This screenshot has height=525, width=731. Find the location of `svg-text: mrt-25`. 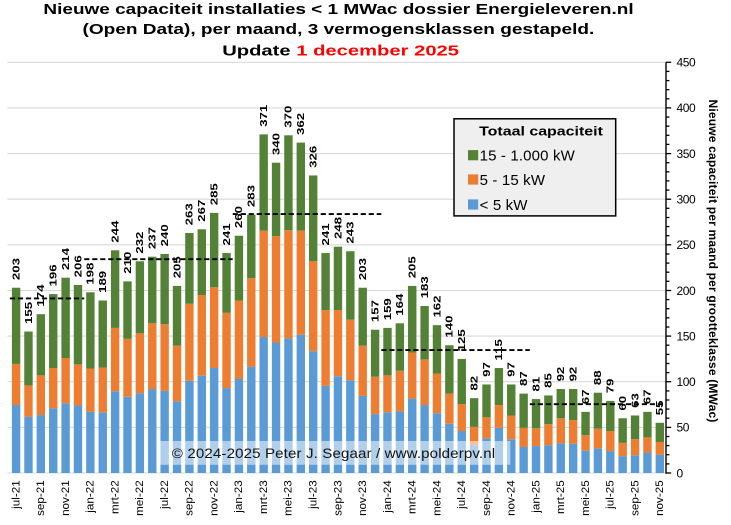

svg-text: mrt-25 is located at coordinates (561, 497).